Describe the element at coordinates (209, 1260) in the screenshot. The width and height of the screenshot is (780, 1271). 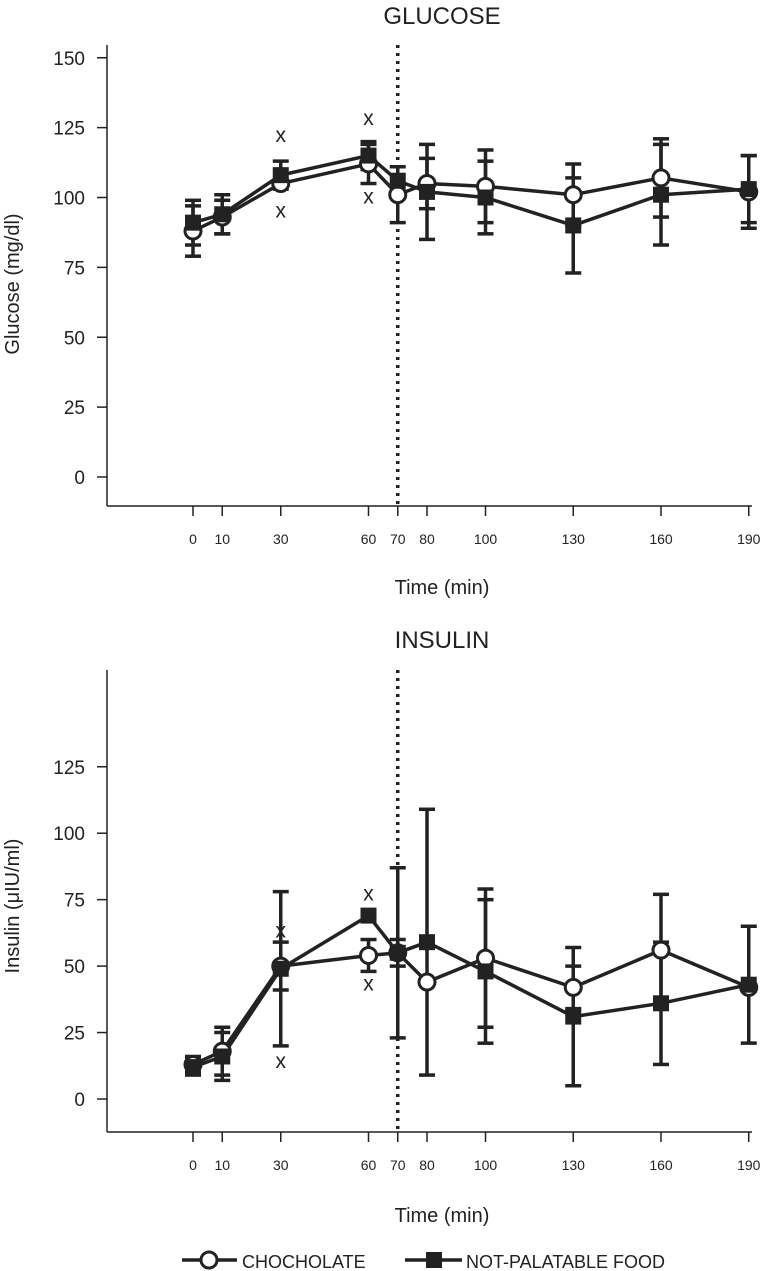
I see `legend-marker-open-circle` at that location.